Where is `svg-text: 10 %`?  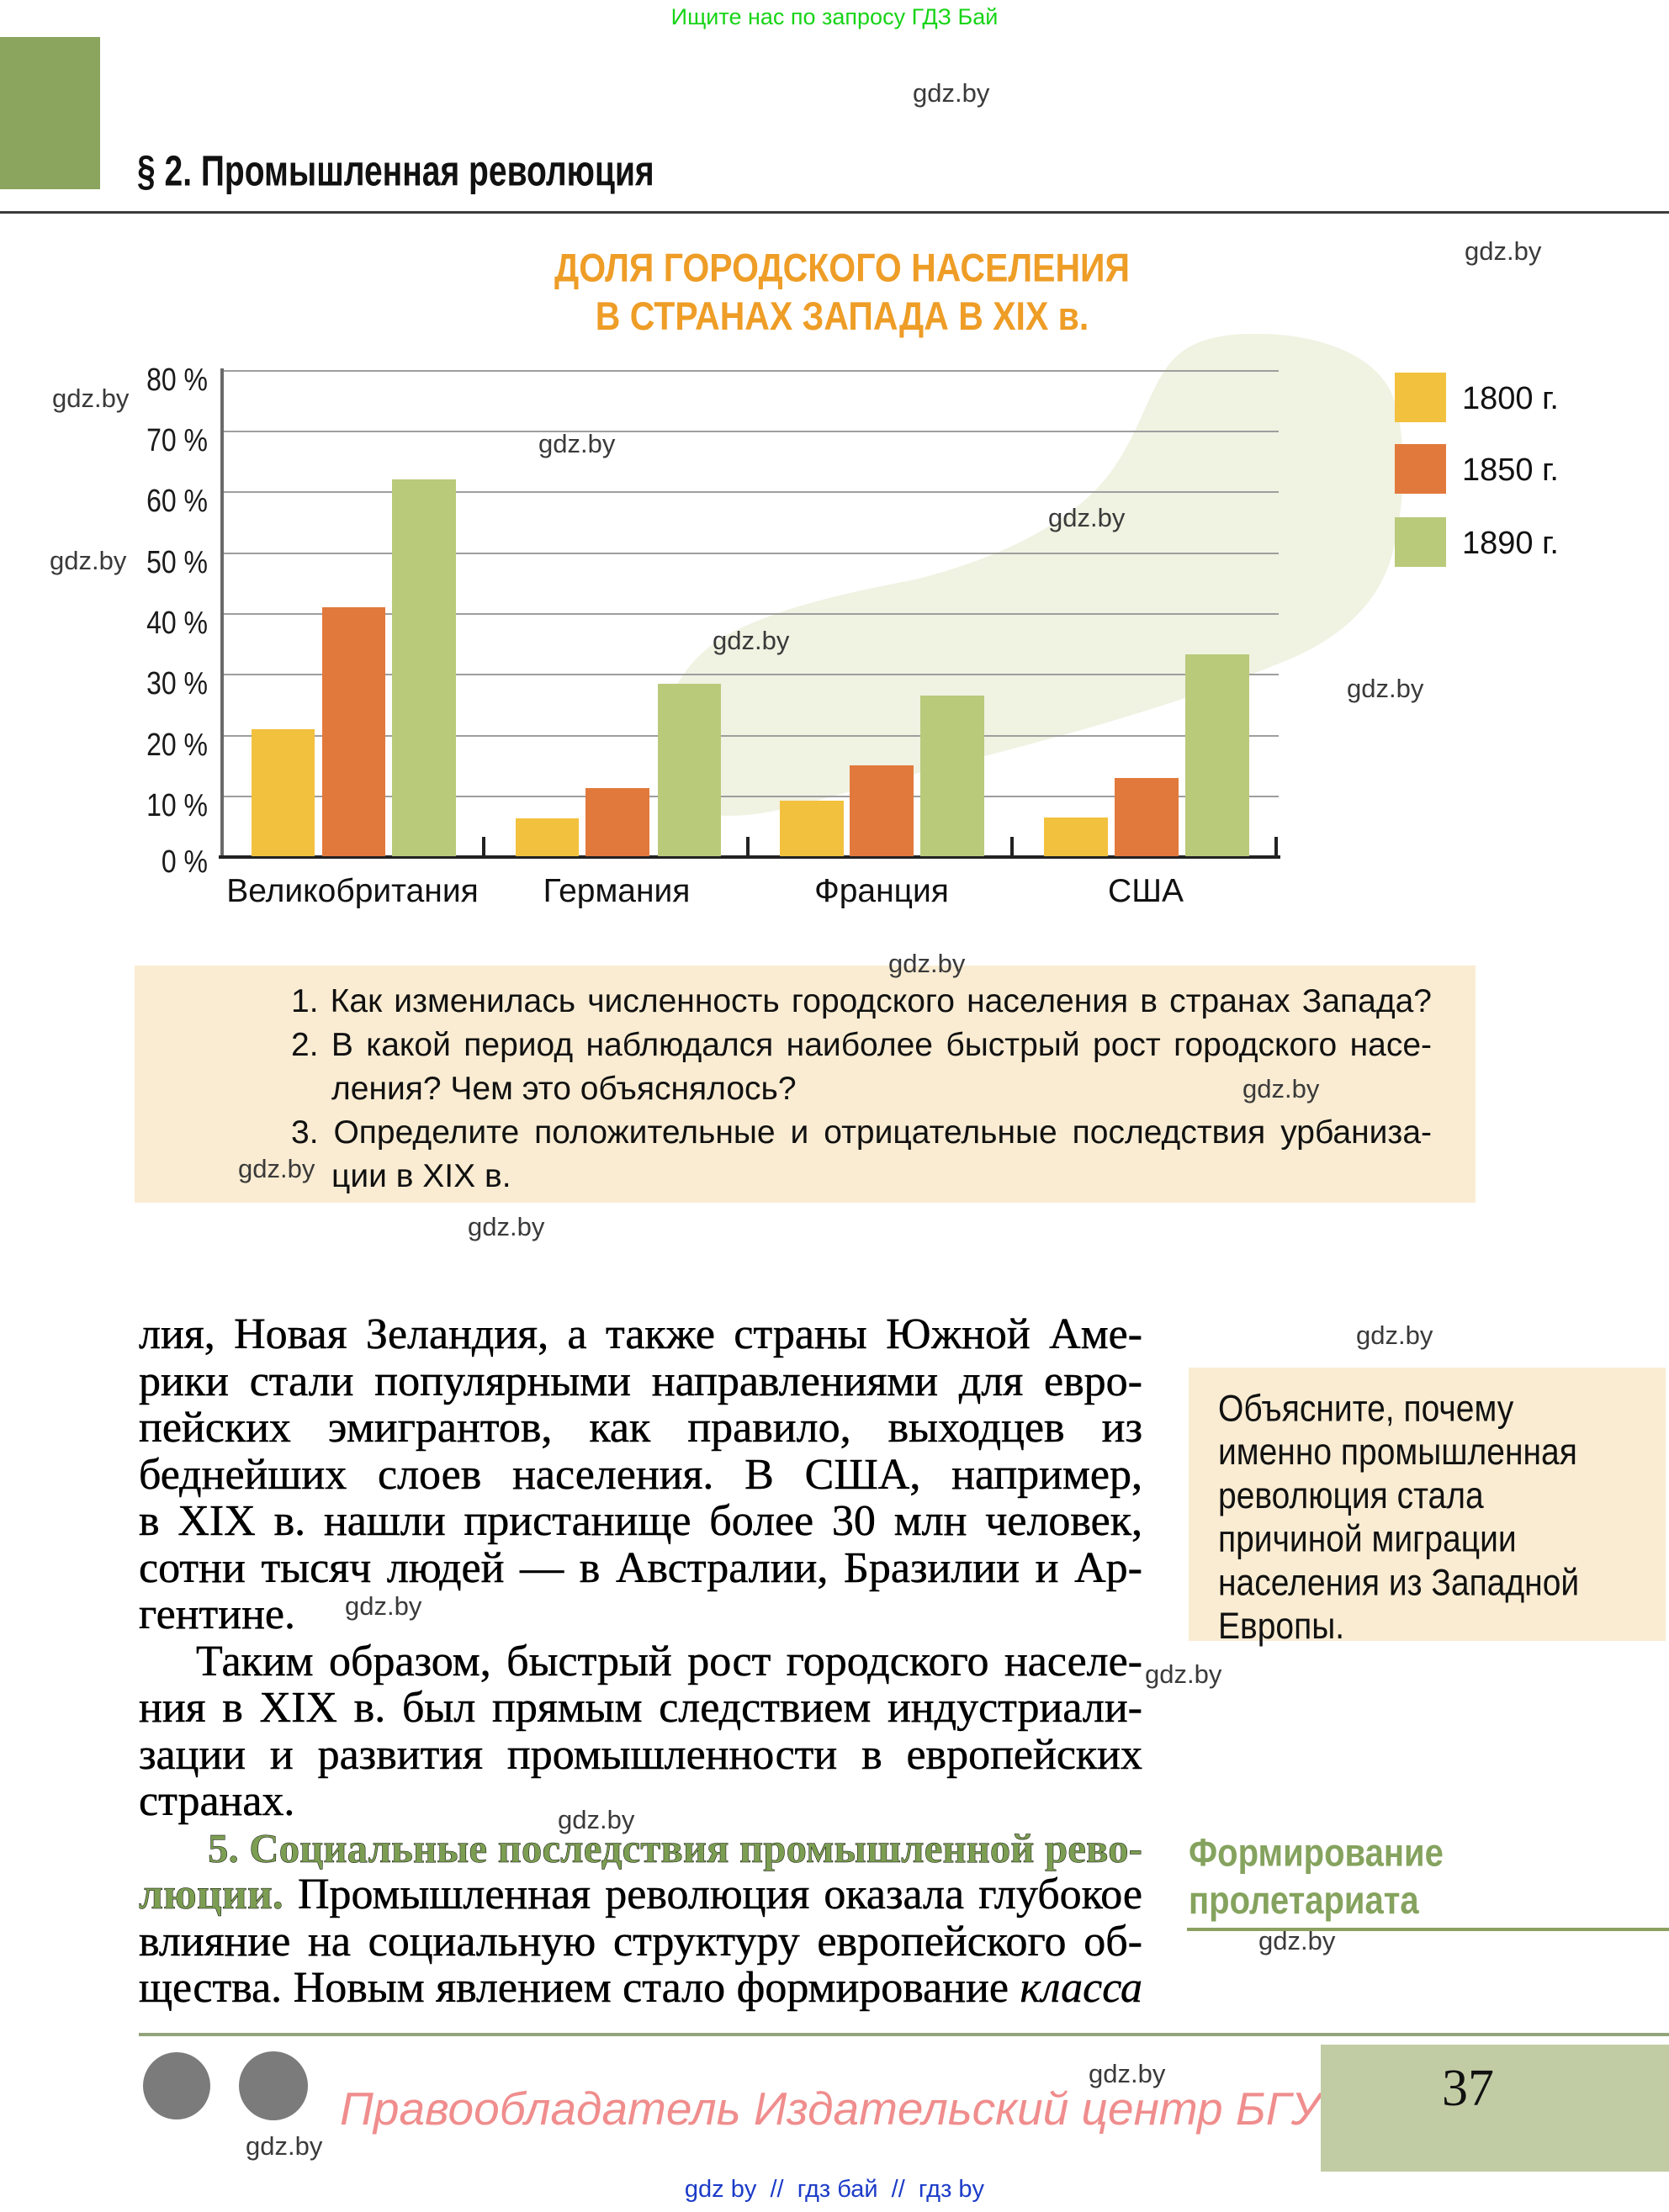 svg-text: 10 % is located at coordinates (177, 805).